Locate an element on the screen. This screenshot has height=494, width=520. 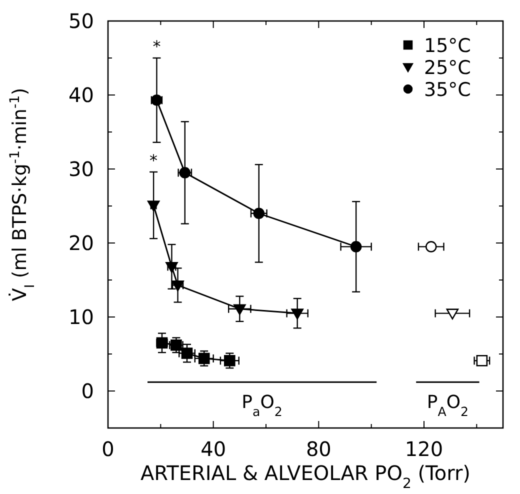
y-tick-label: 0 is located at coordinates (87, 391).